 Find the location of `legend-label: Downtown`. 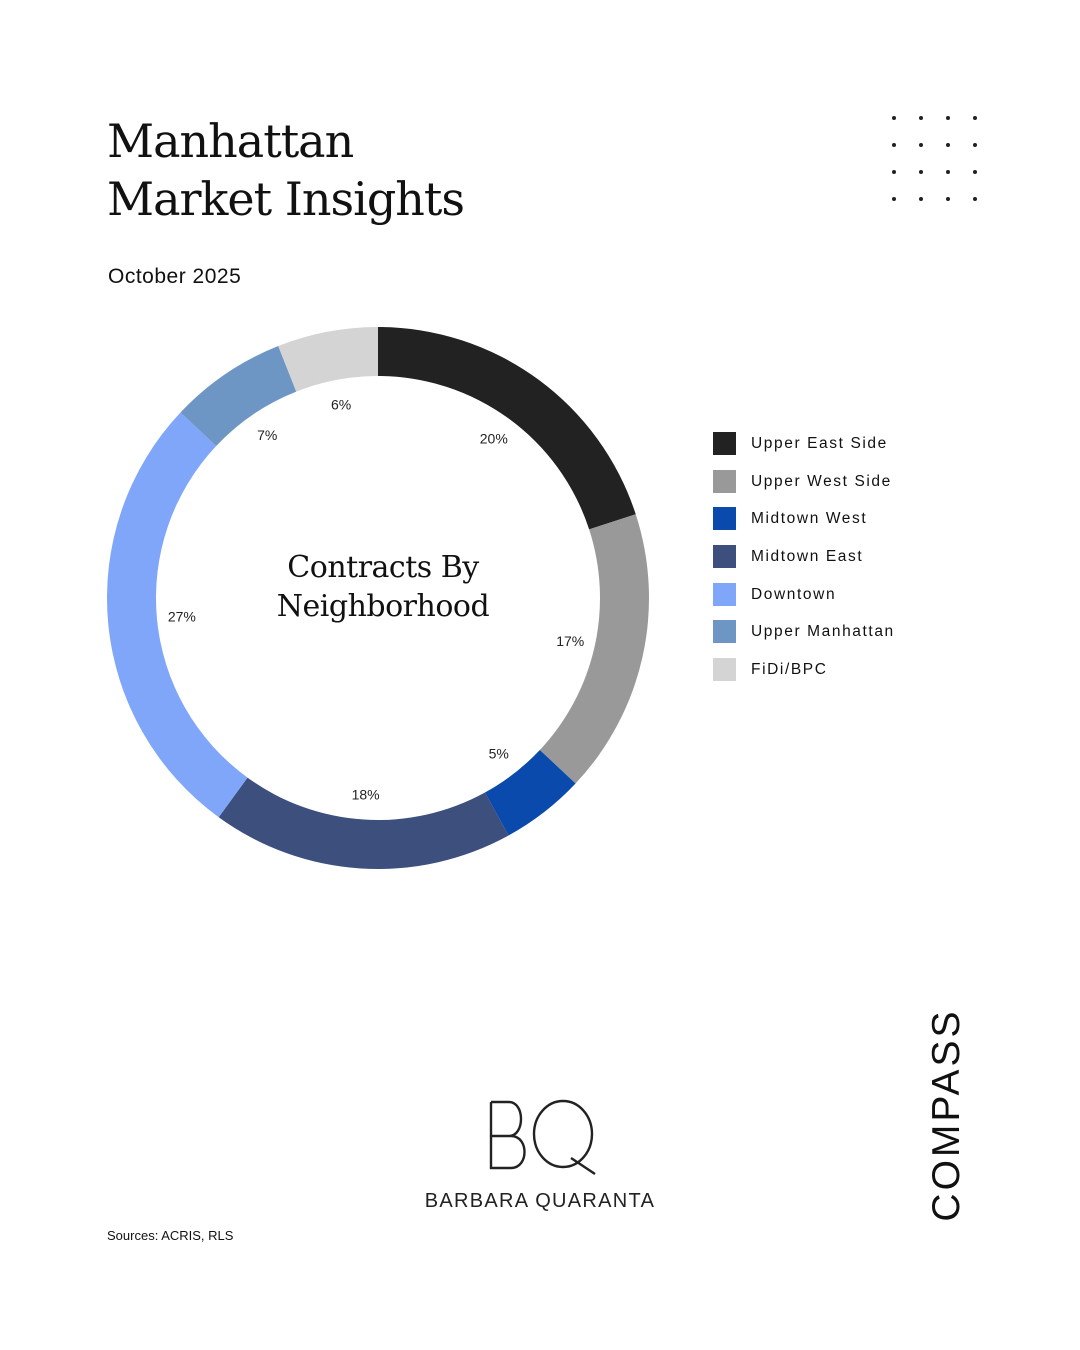

legend-label: Downtown is located at coordinates (794, 594).